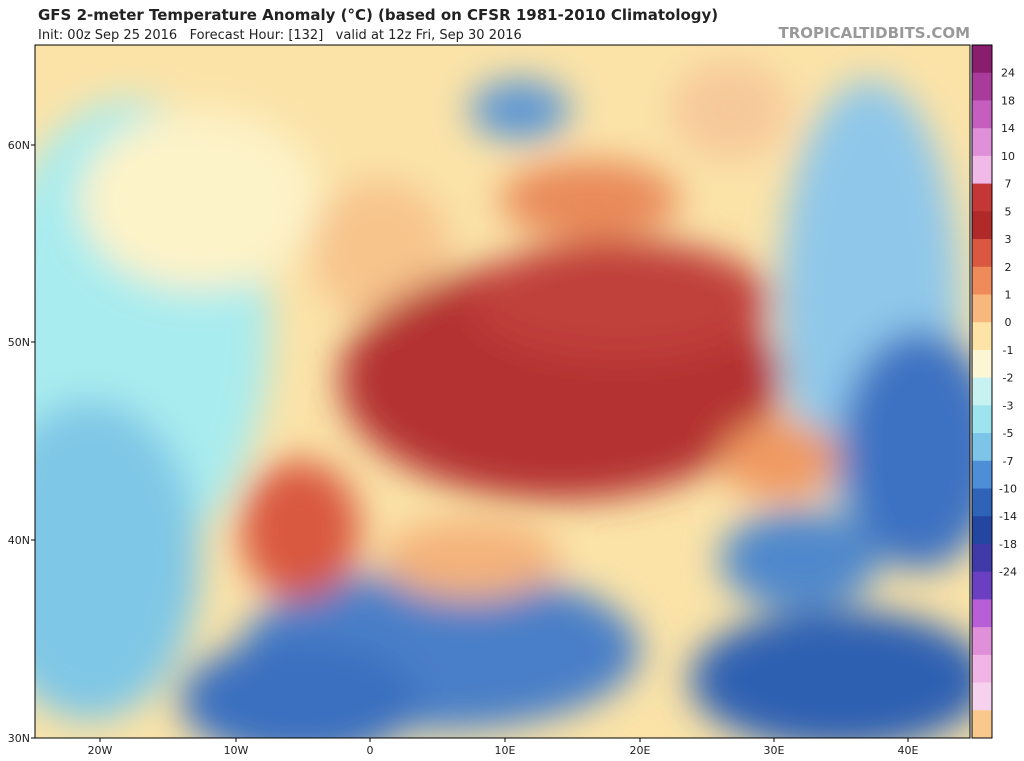  What do you see at coordinates (1008, 572) in the screenshot?
I see `colorbar-label: -24` at bounding box center [1008, 572].